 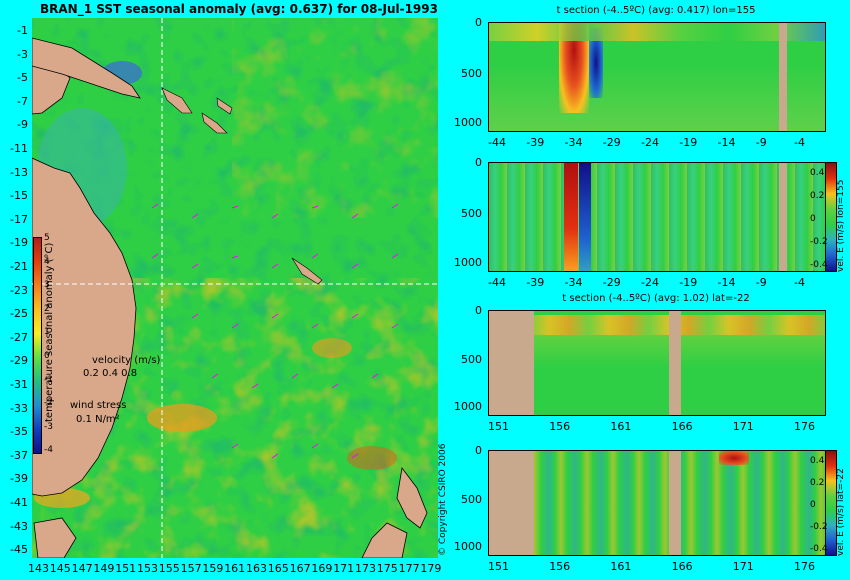 What do you see at coordinates (126, 360) in the screenshot?
I see `velocity-key-label: velocity (m/s)` at bounding box center [126, 360].